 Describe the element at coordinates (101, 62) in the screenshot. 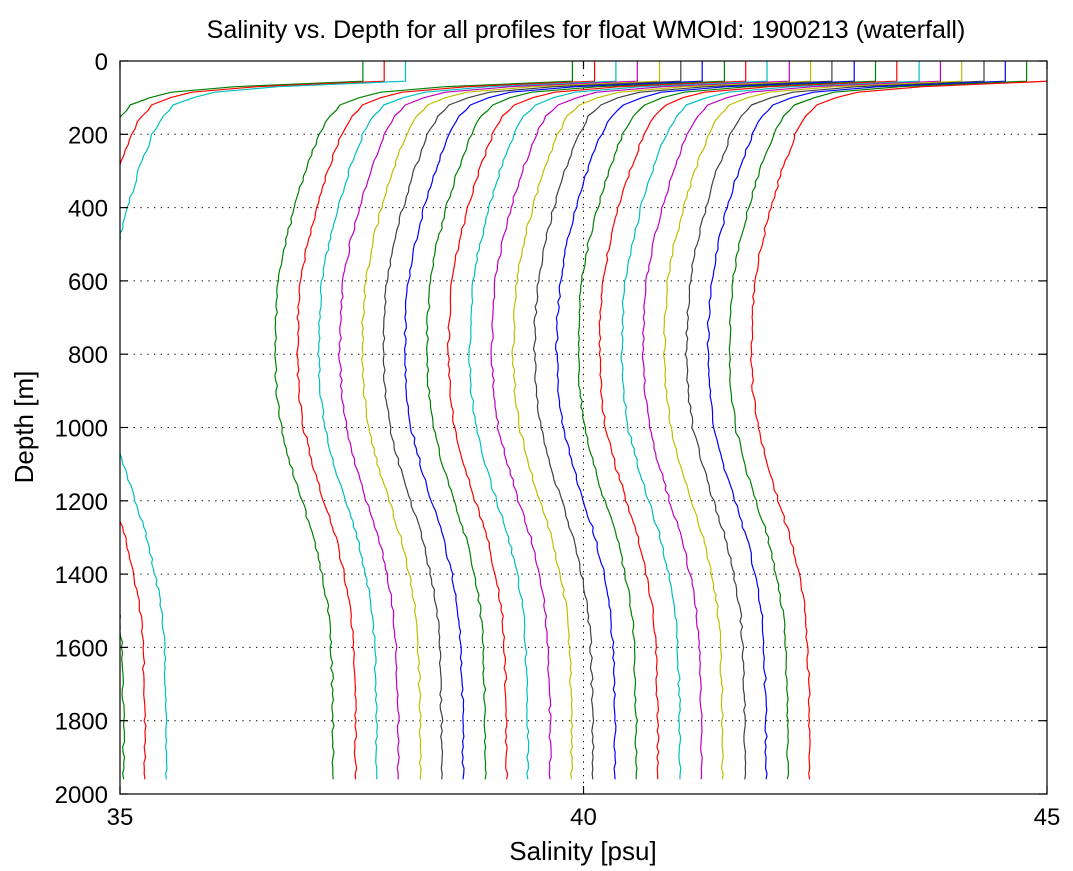

I see `y-tick-label: 0` at that location.